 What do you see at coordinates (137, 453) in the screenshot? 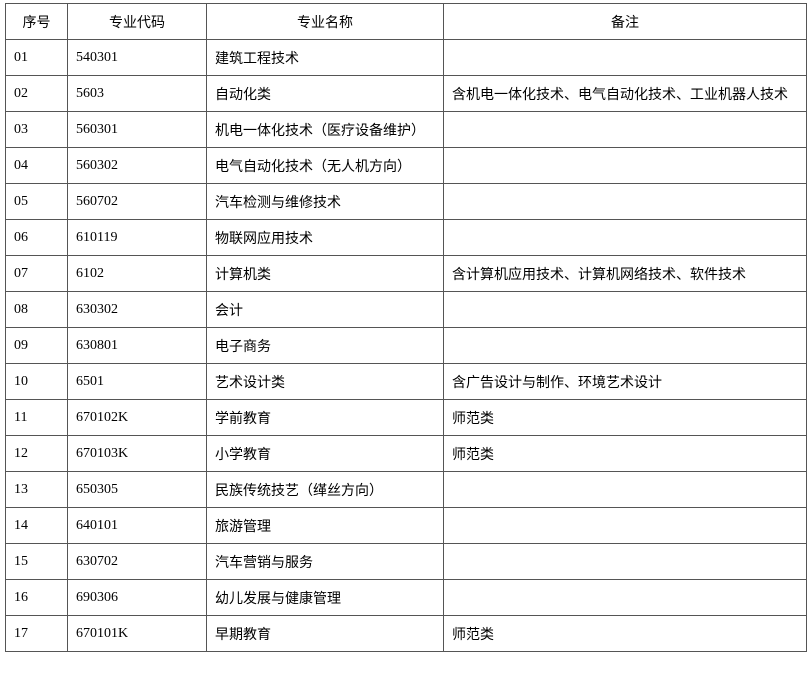
I see `code-cell: 670103K` at bounding box center [137, 453].